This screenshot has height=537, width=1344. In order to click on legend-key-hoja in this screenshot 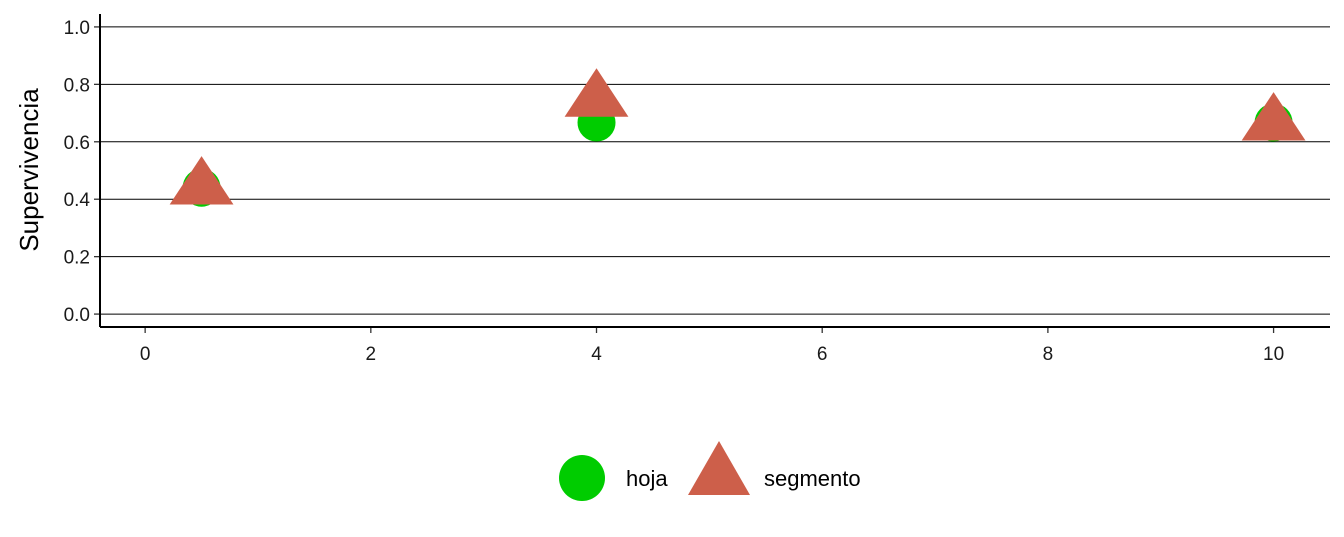, I will do `click(582, 478)`.